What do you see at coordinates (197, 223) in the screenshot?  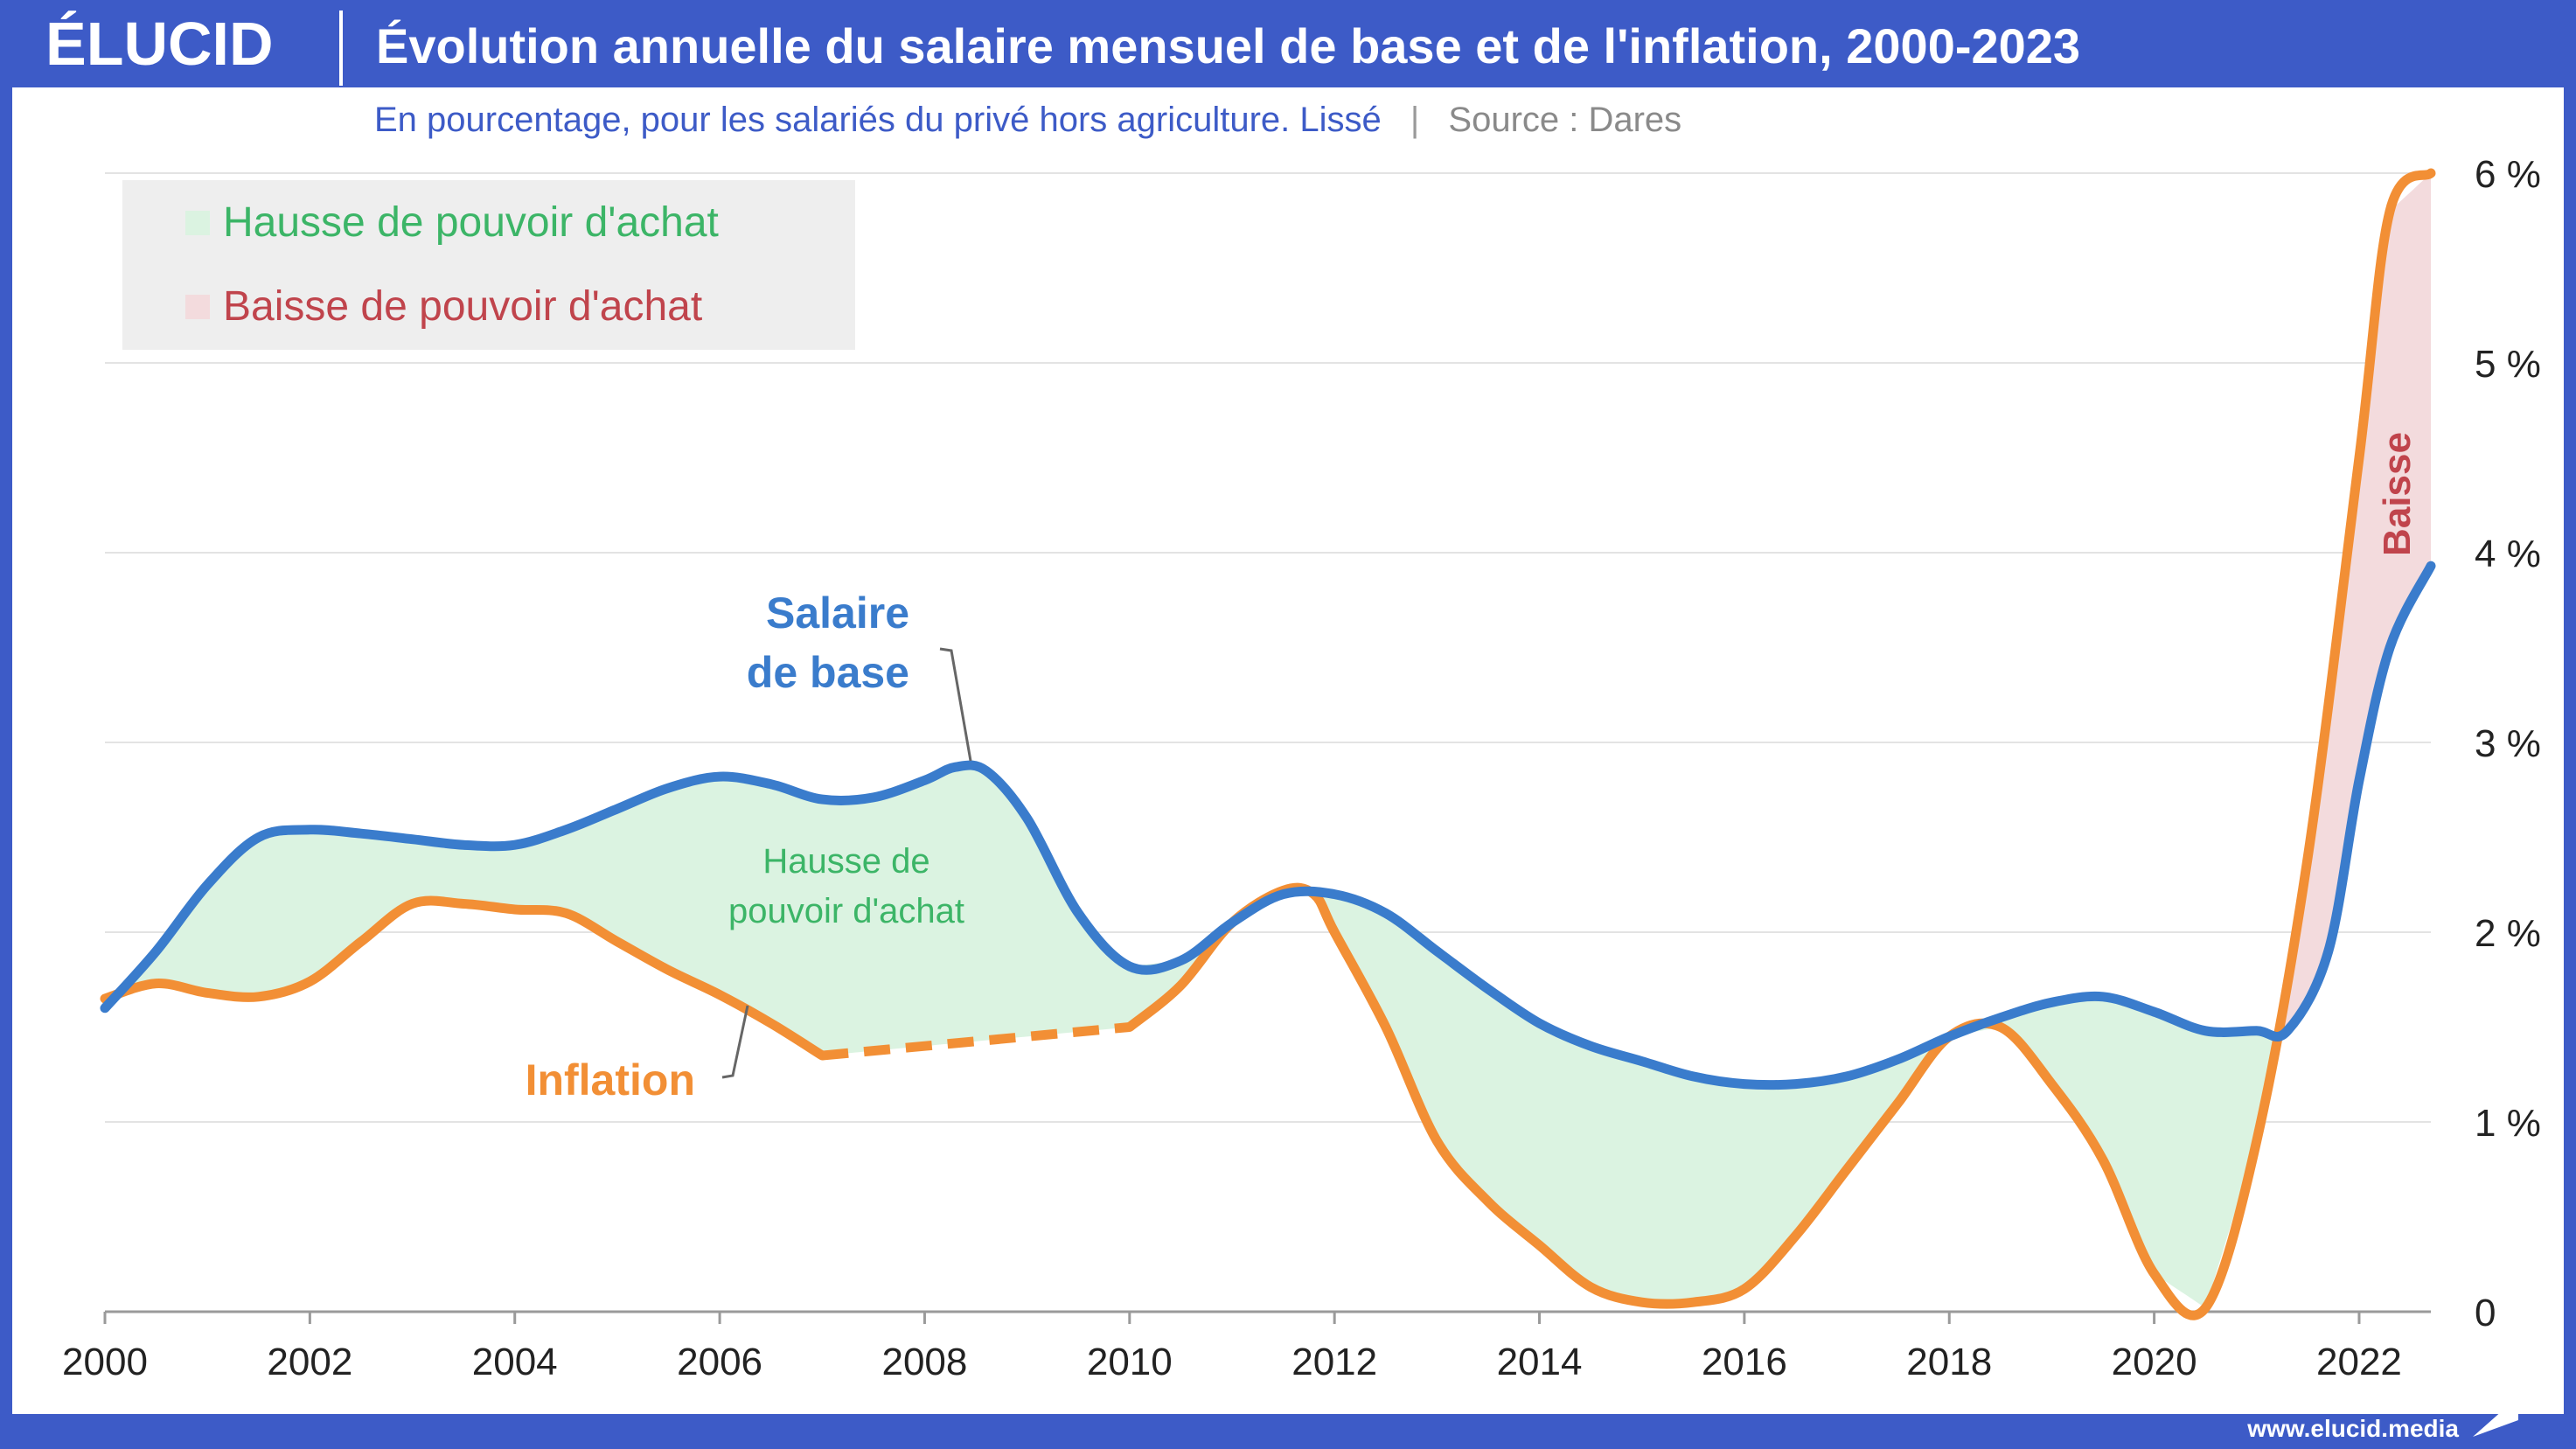 I see `legend-gain-swatch` at bounding box center [197, 223].